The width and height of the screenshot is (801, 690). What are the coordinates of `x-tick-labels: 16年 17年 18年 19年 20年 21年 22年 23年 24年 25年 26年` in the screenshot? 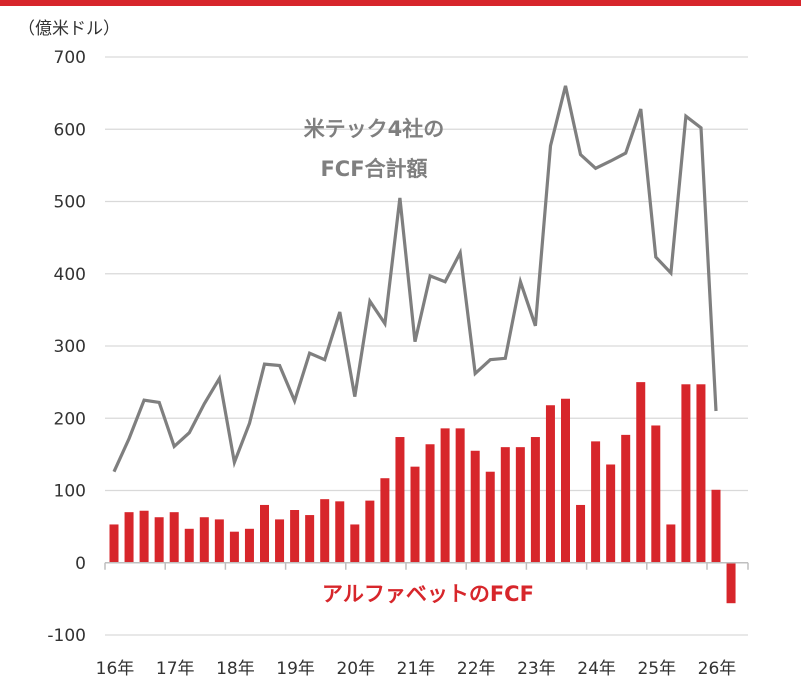 It's located at (416, 669).